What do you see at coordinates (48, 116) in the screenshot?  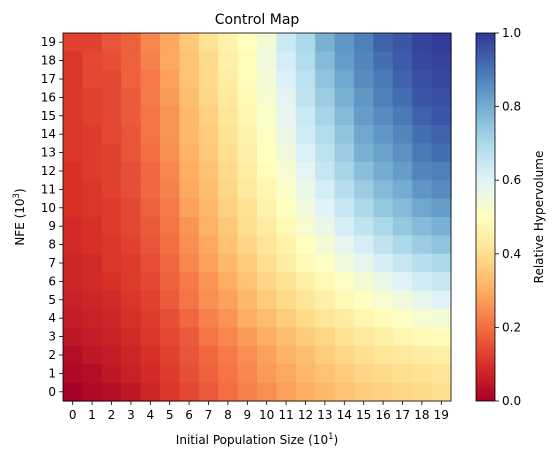 I see `y-tick-label: 15` at bounding box center [48, 116].